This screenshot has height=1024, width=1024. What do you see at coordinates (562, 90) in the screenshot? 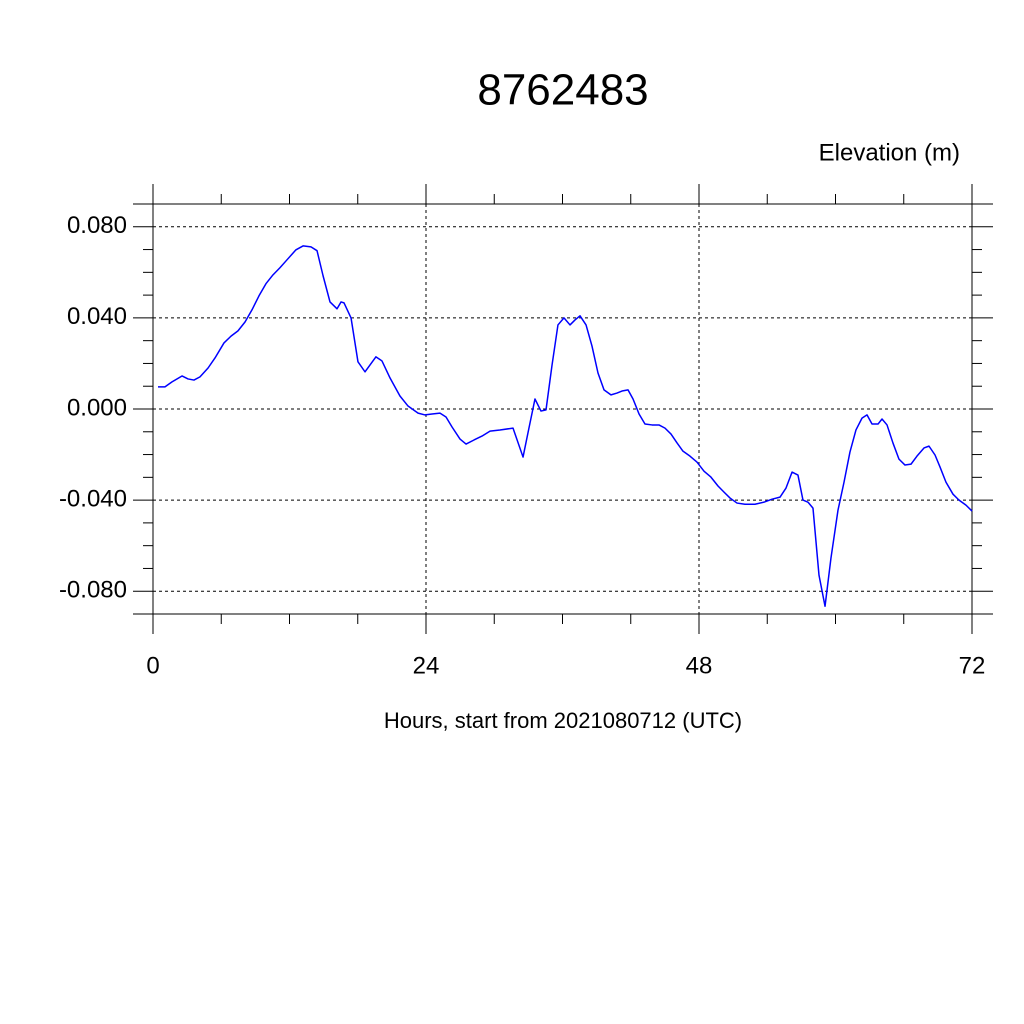
I see `chart-title: 8762483` at bounding box center [562, 90].